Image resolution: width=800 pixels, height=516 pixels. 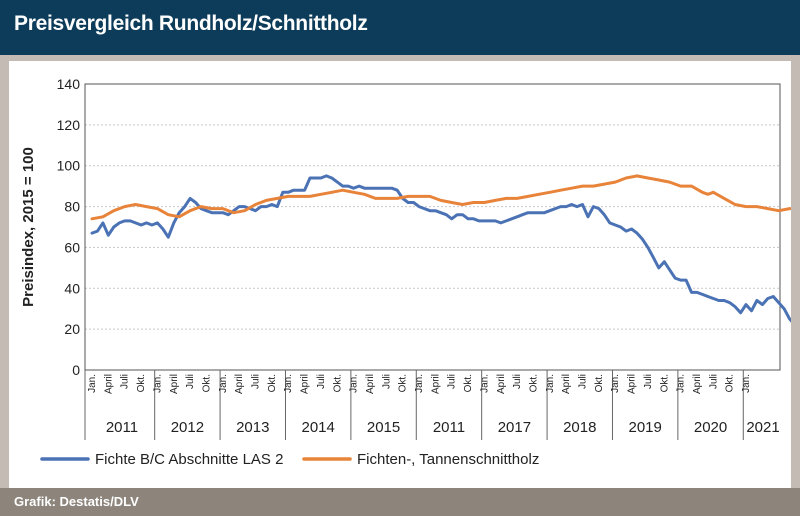 I want to click on title-bar: Preisvergleich Rundholz/Schnittholz, so click(x=400, y=27).